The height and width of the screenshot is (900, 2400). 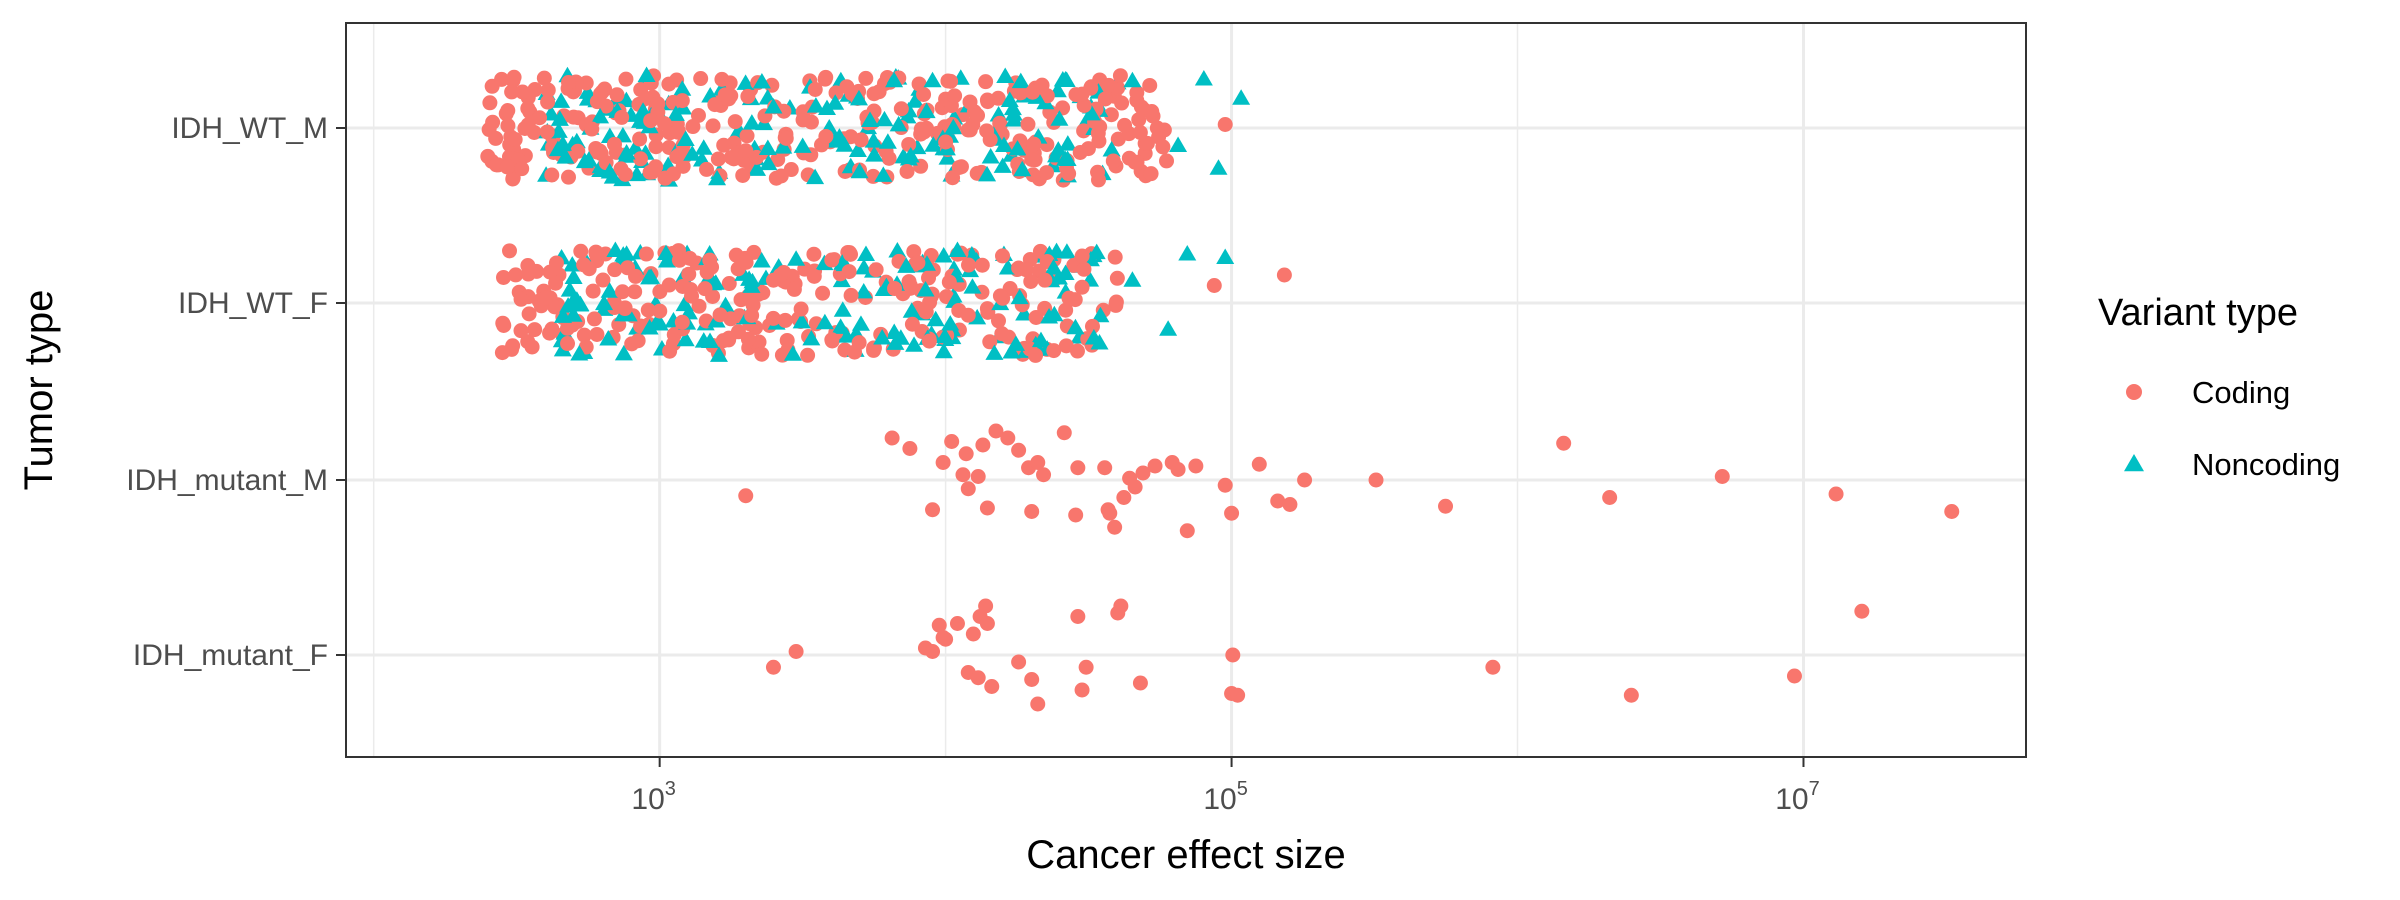 I want to click on legend-label-noncoding: Noncoding, so click(x=2266, y=464).